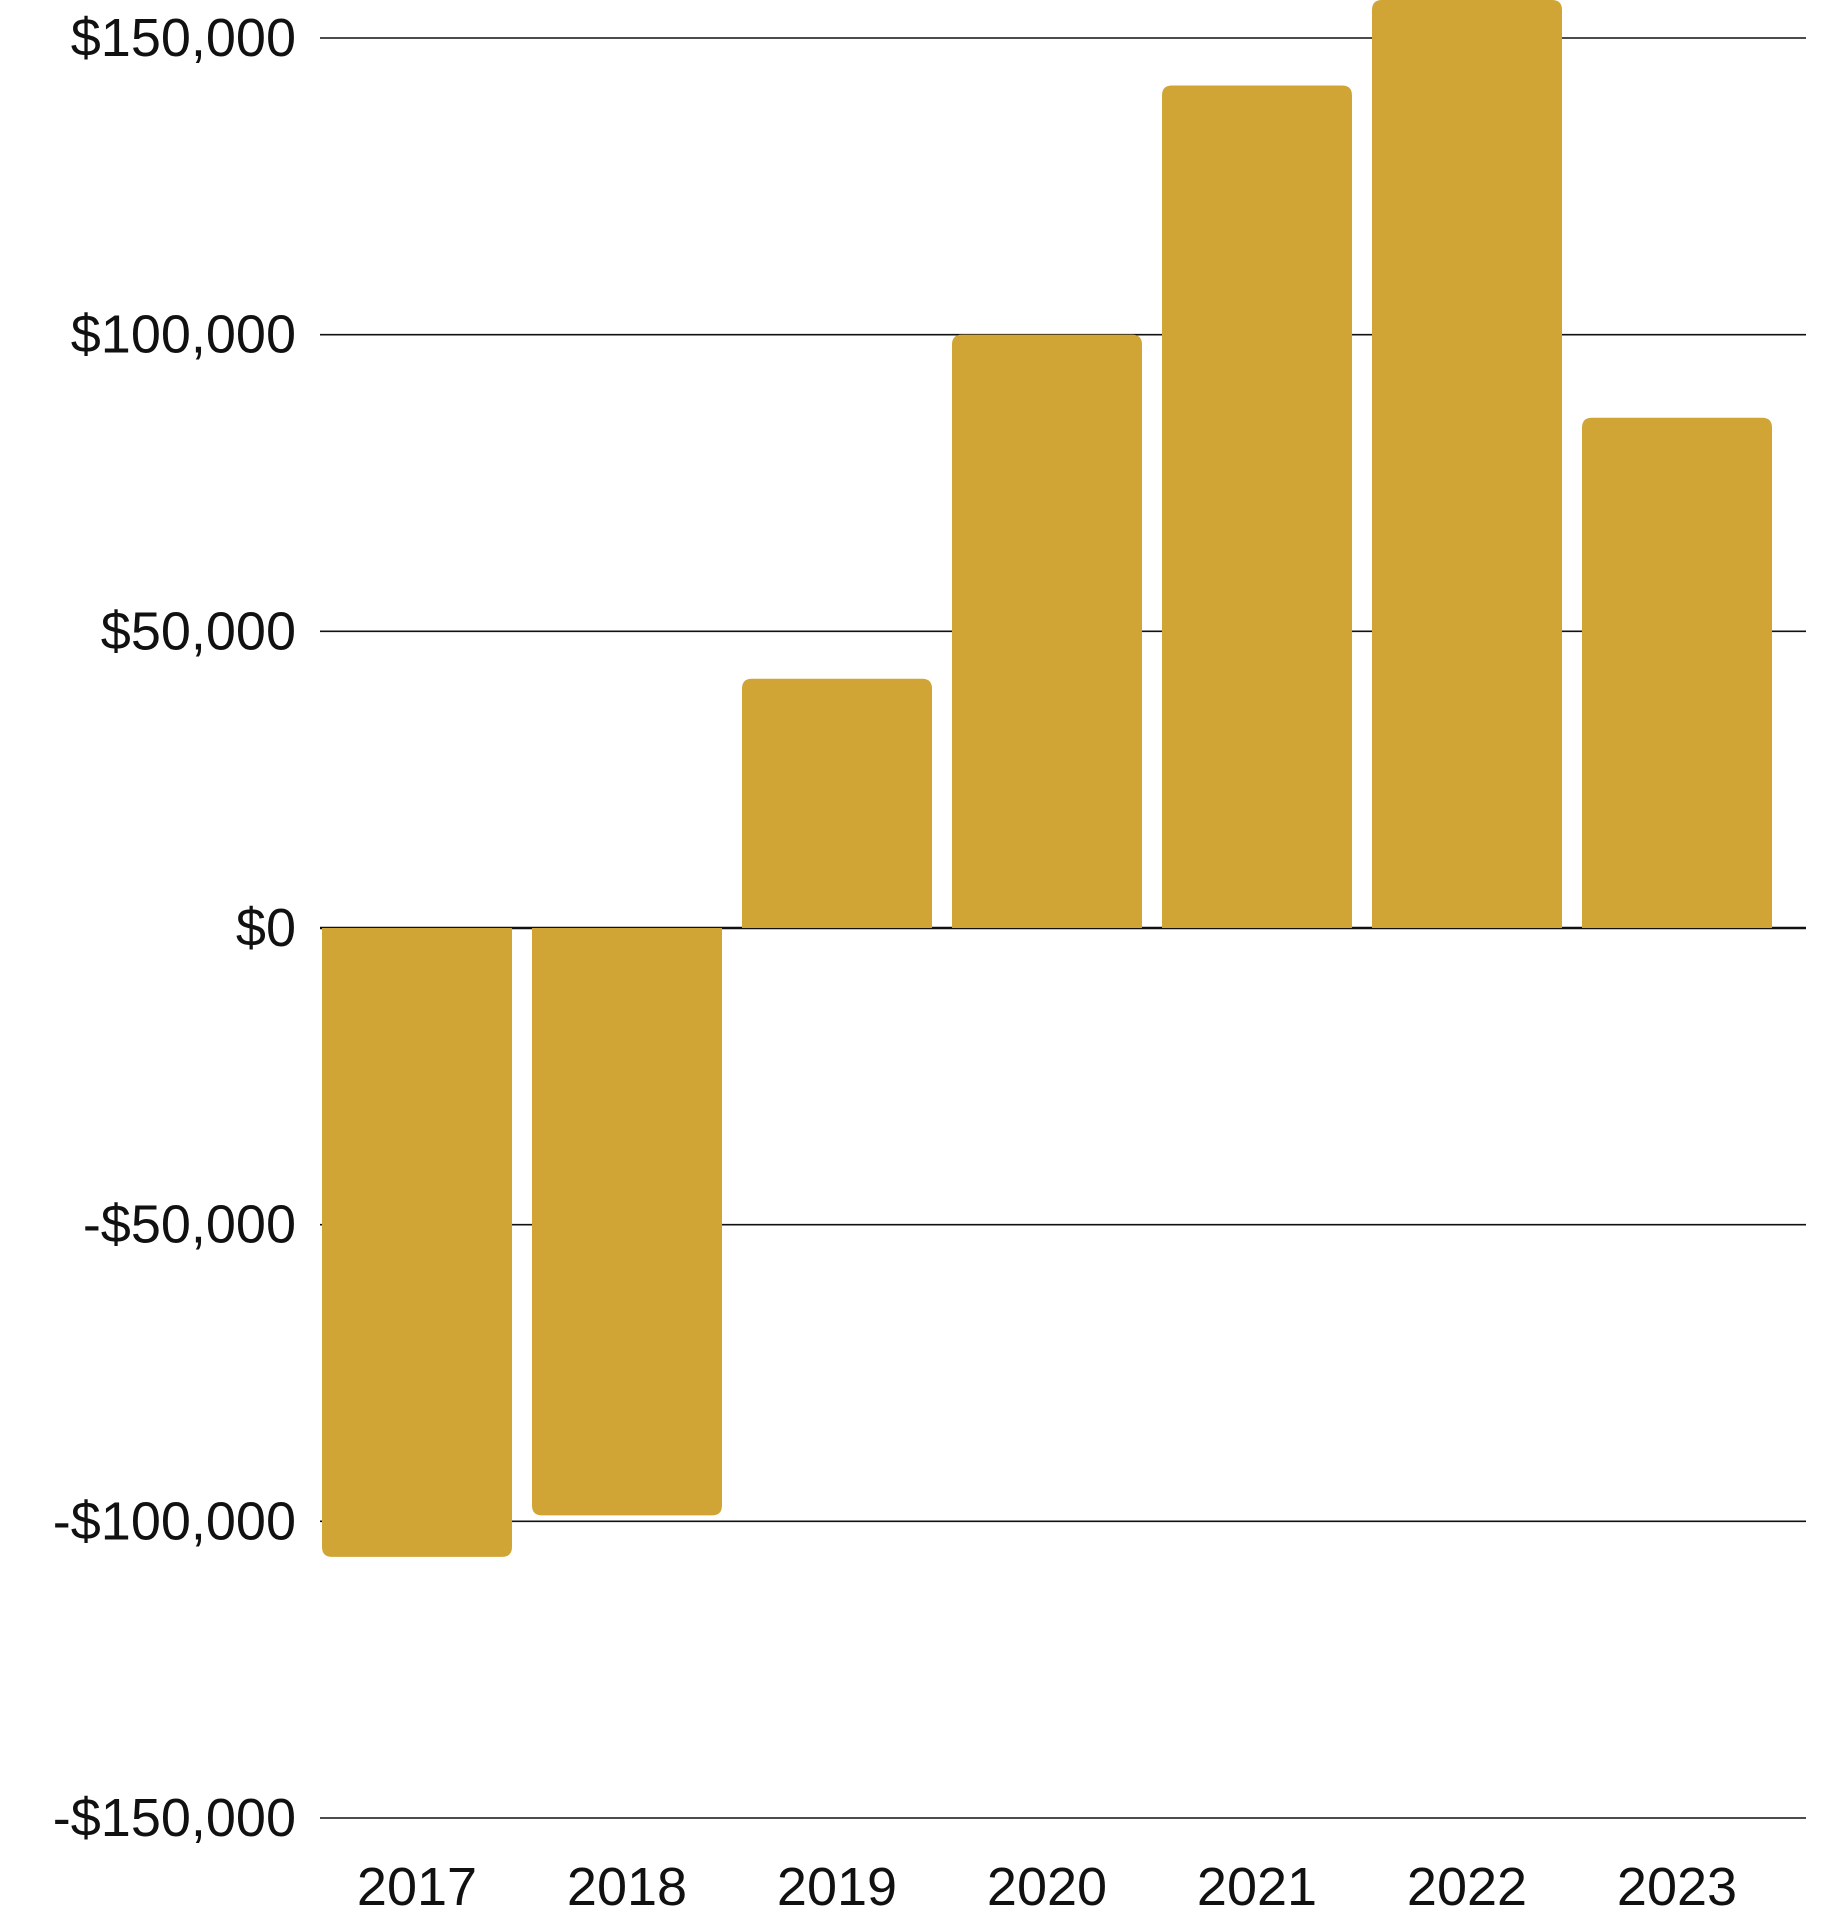 The width and height of the screenshot is (1821, 1923). Describe the element at coordinates (183, 38) in the screenshot. I see `y-tick-label: $150,000` at that location.